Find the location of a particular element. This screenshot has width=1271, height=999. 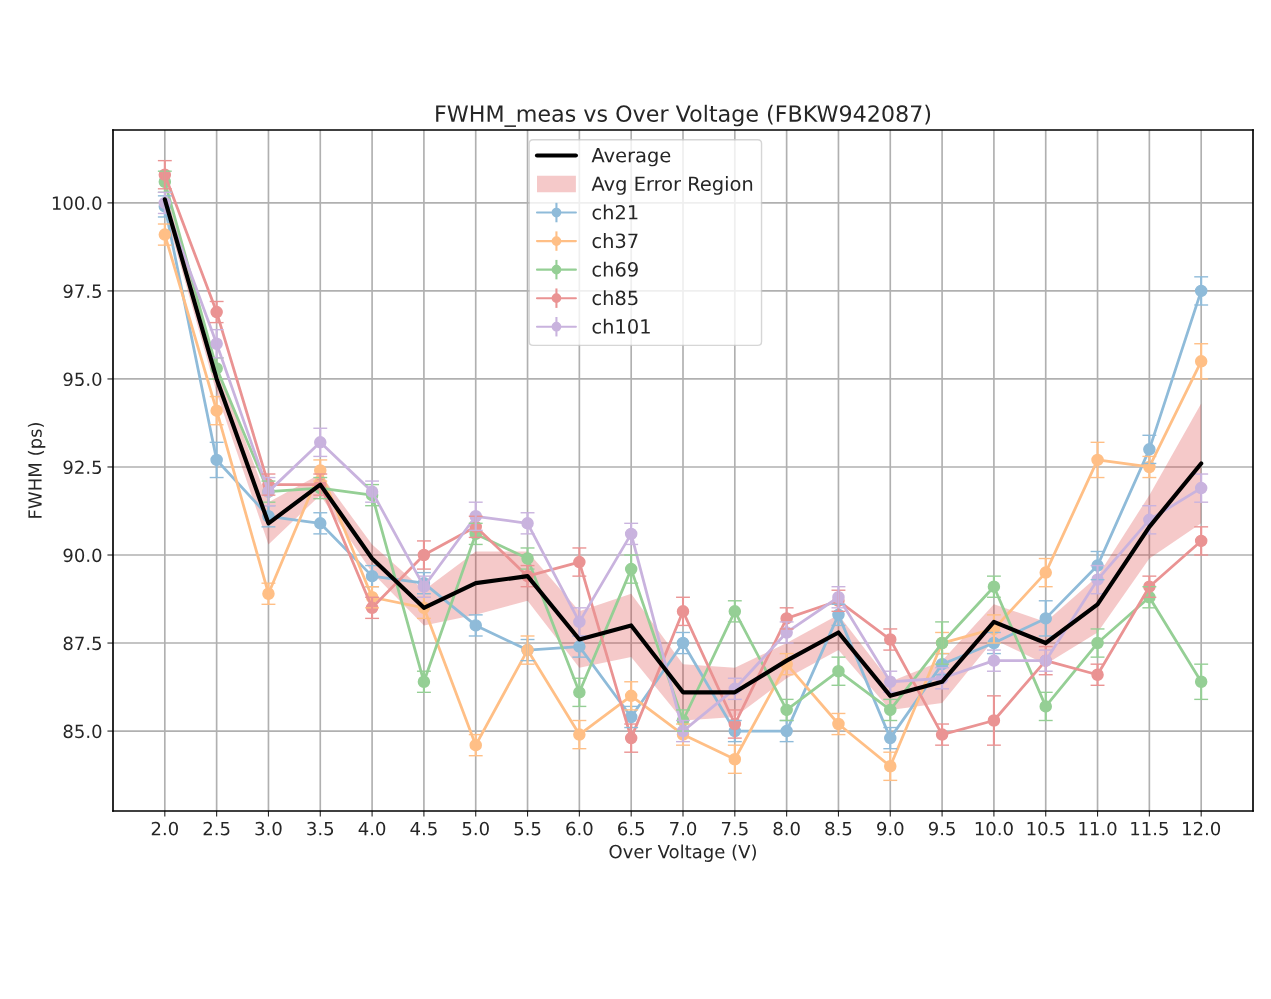

x-tick-label: 11.0 is located at coordinates (1098, 828).